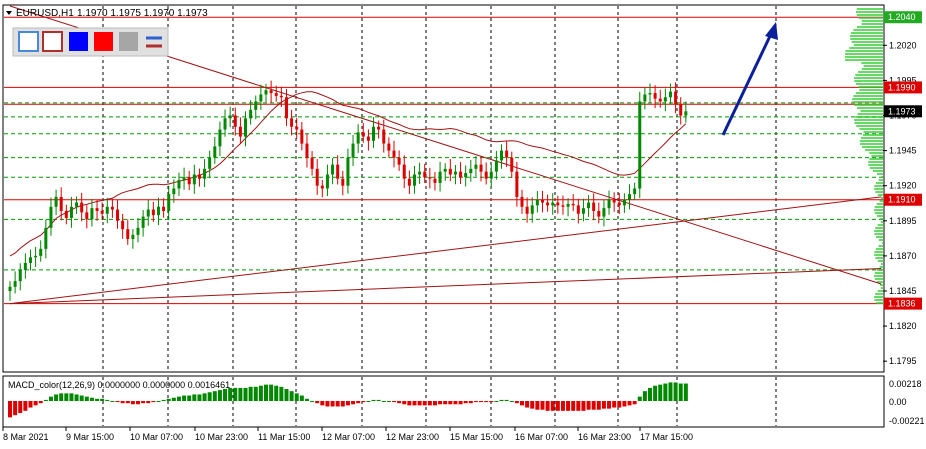  Describe the element at coordinates (103, 41) in the screenshot. I see `filled-square-red-button` at that location.